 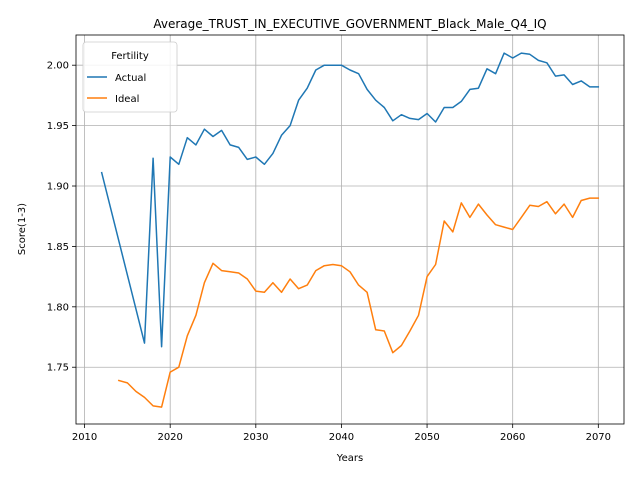 What do you see at coordinates (169, 437) in the screenshot?
I see `x-tick-label: 2020` at bounding box center [169, 437].